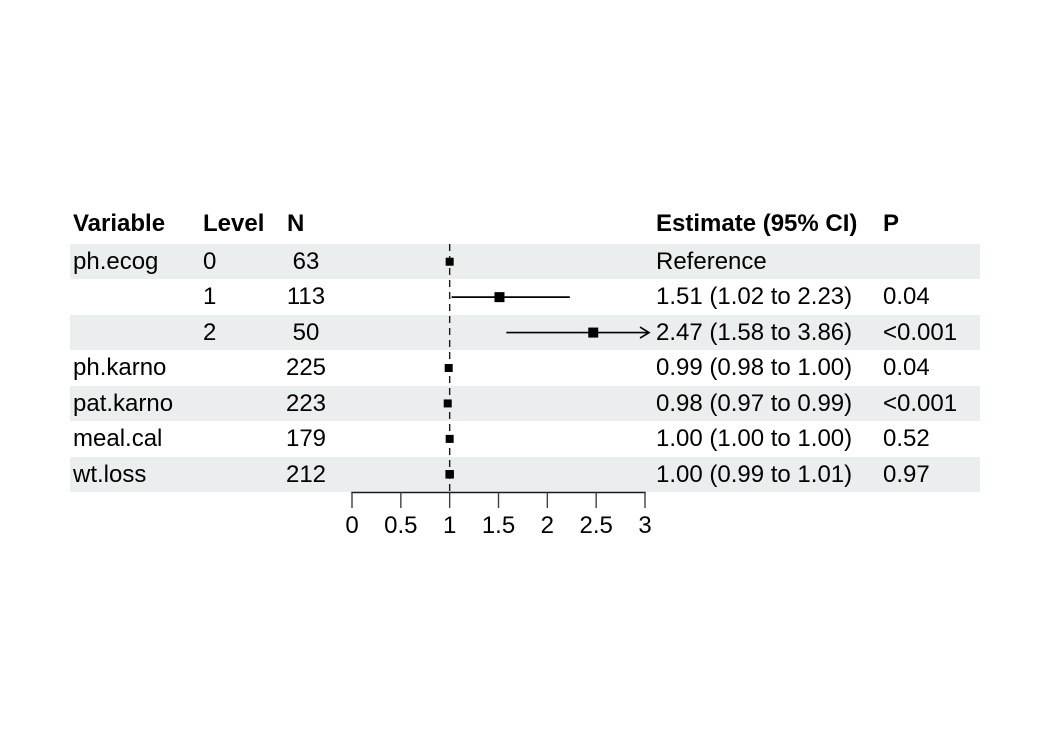 The image size is (1050, 750). I want to click on x-axis-tick-label: 0.5, so click(400, 525).